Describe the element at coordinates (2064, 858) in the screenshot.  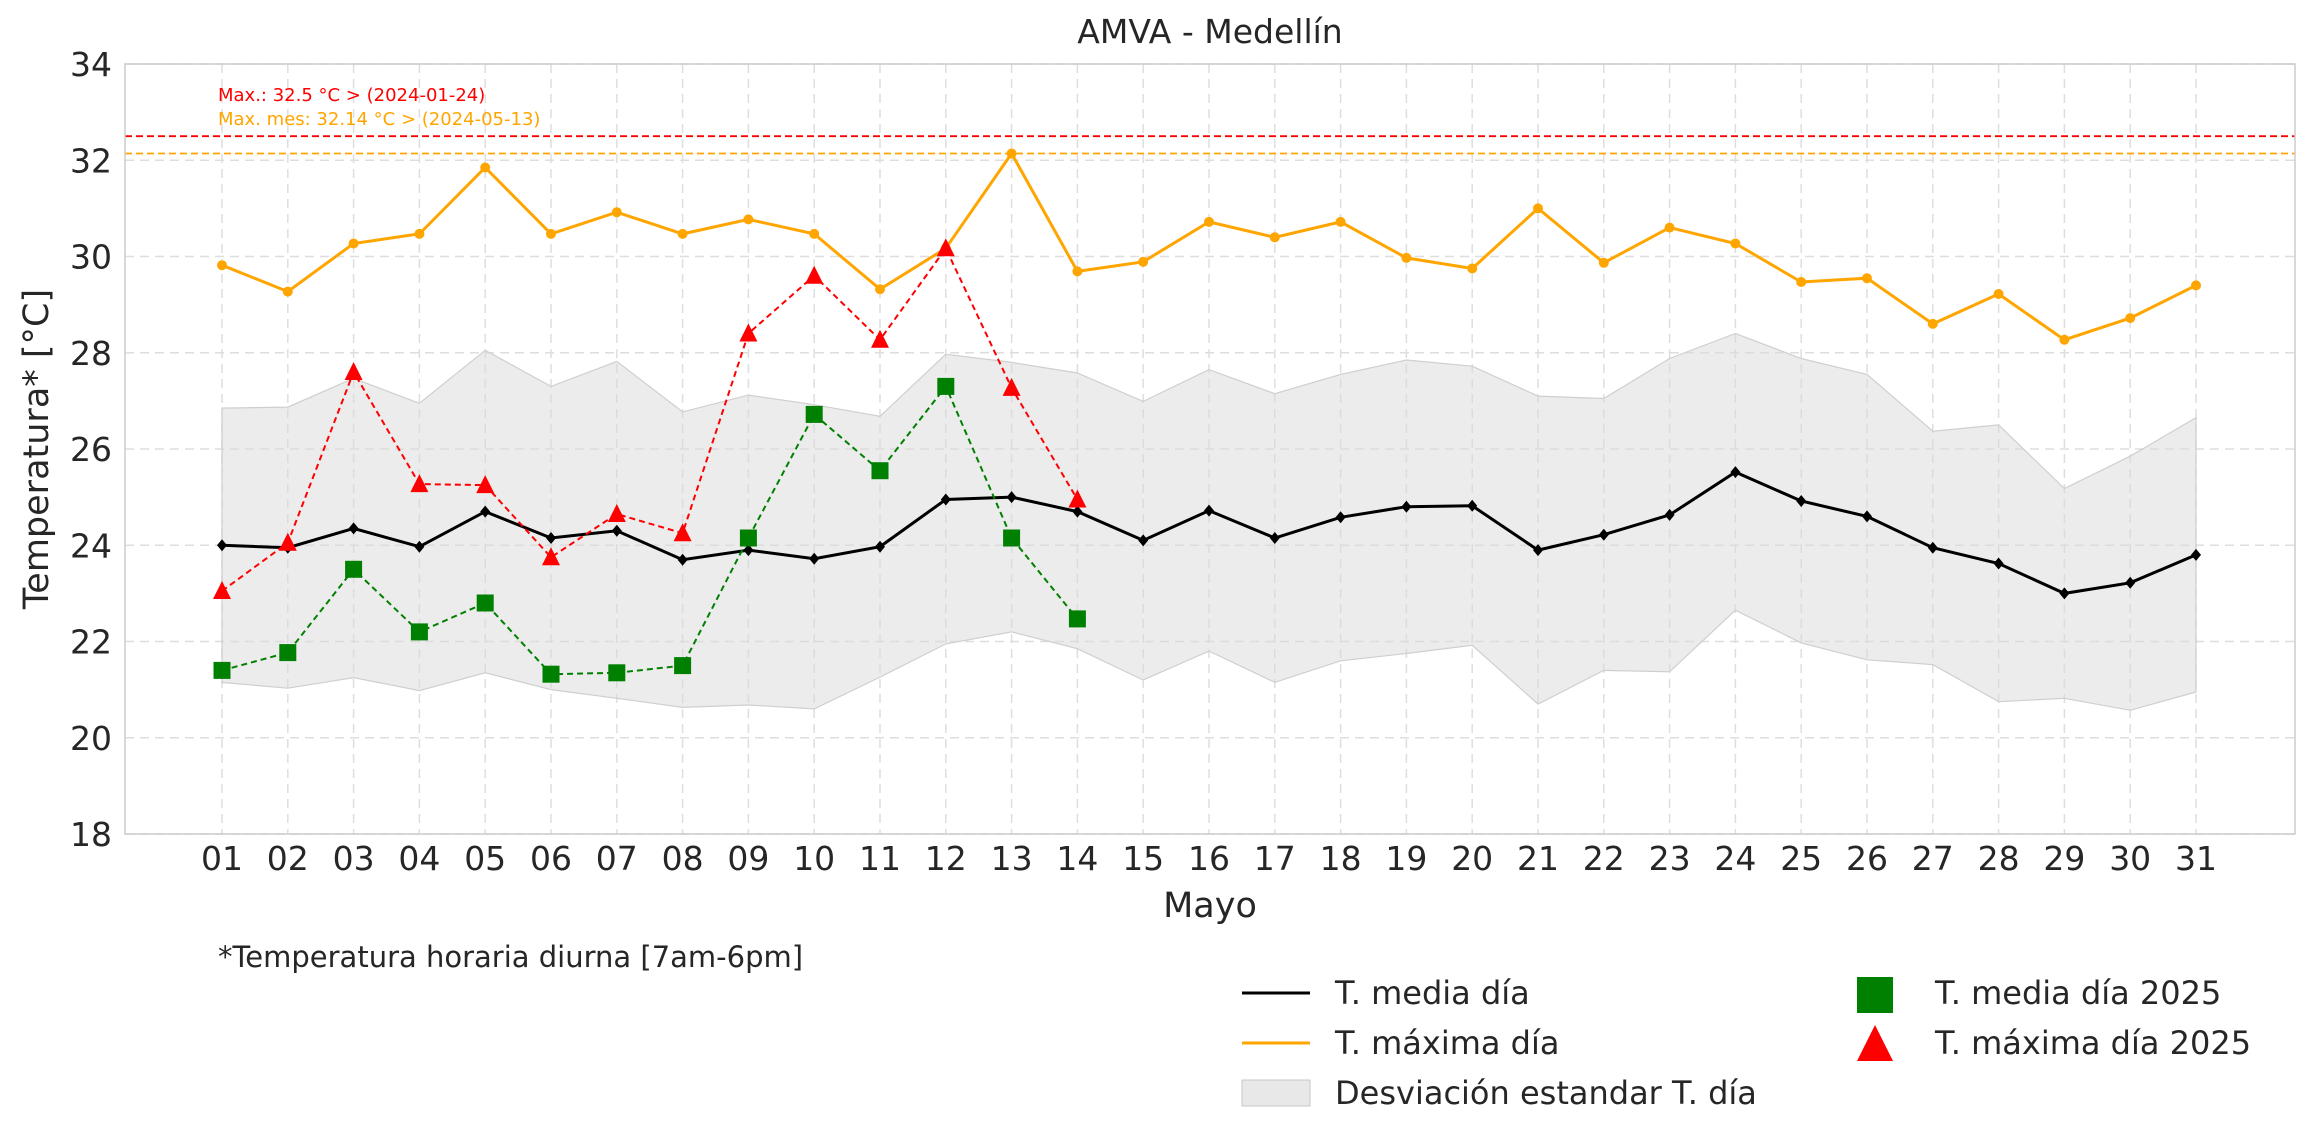
I see `x-tick-label: 29` at that location.